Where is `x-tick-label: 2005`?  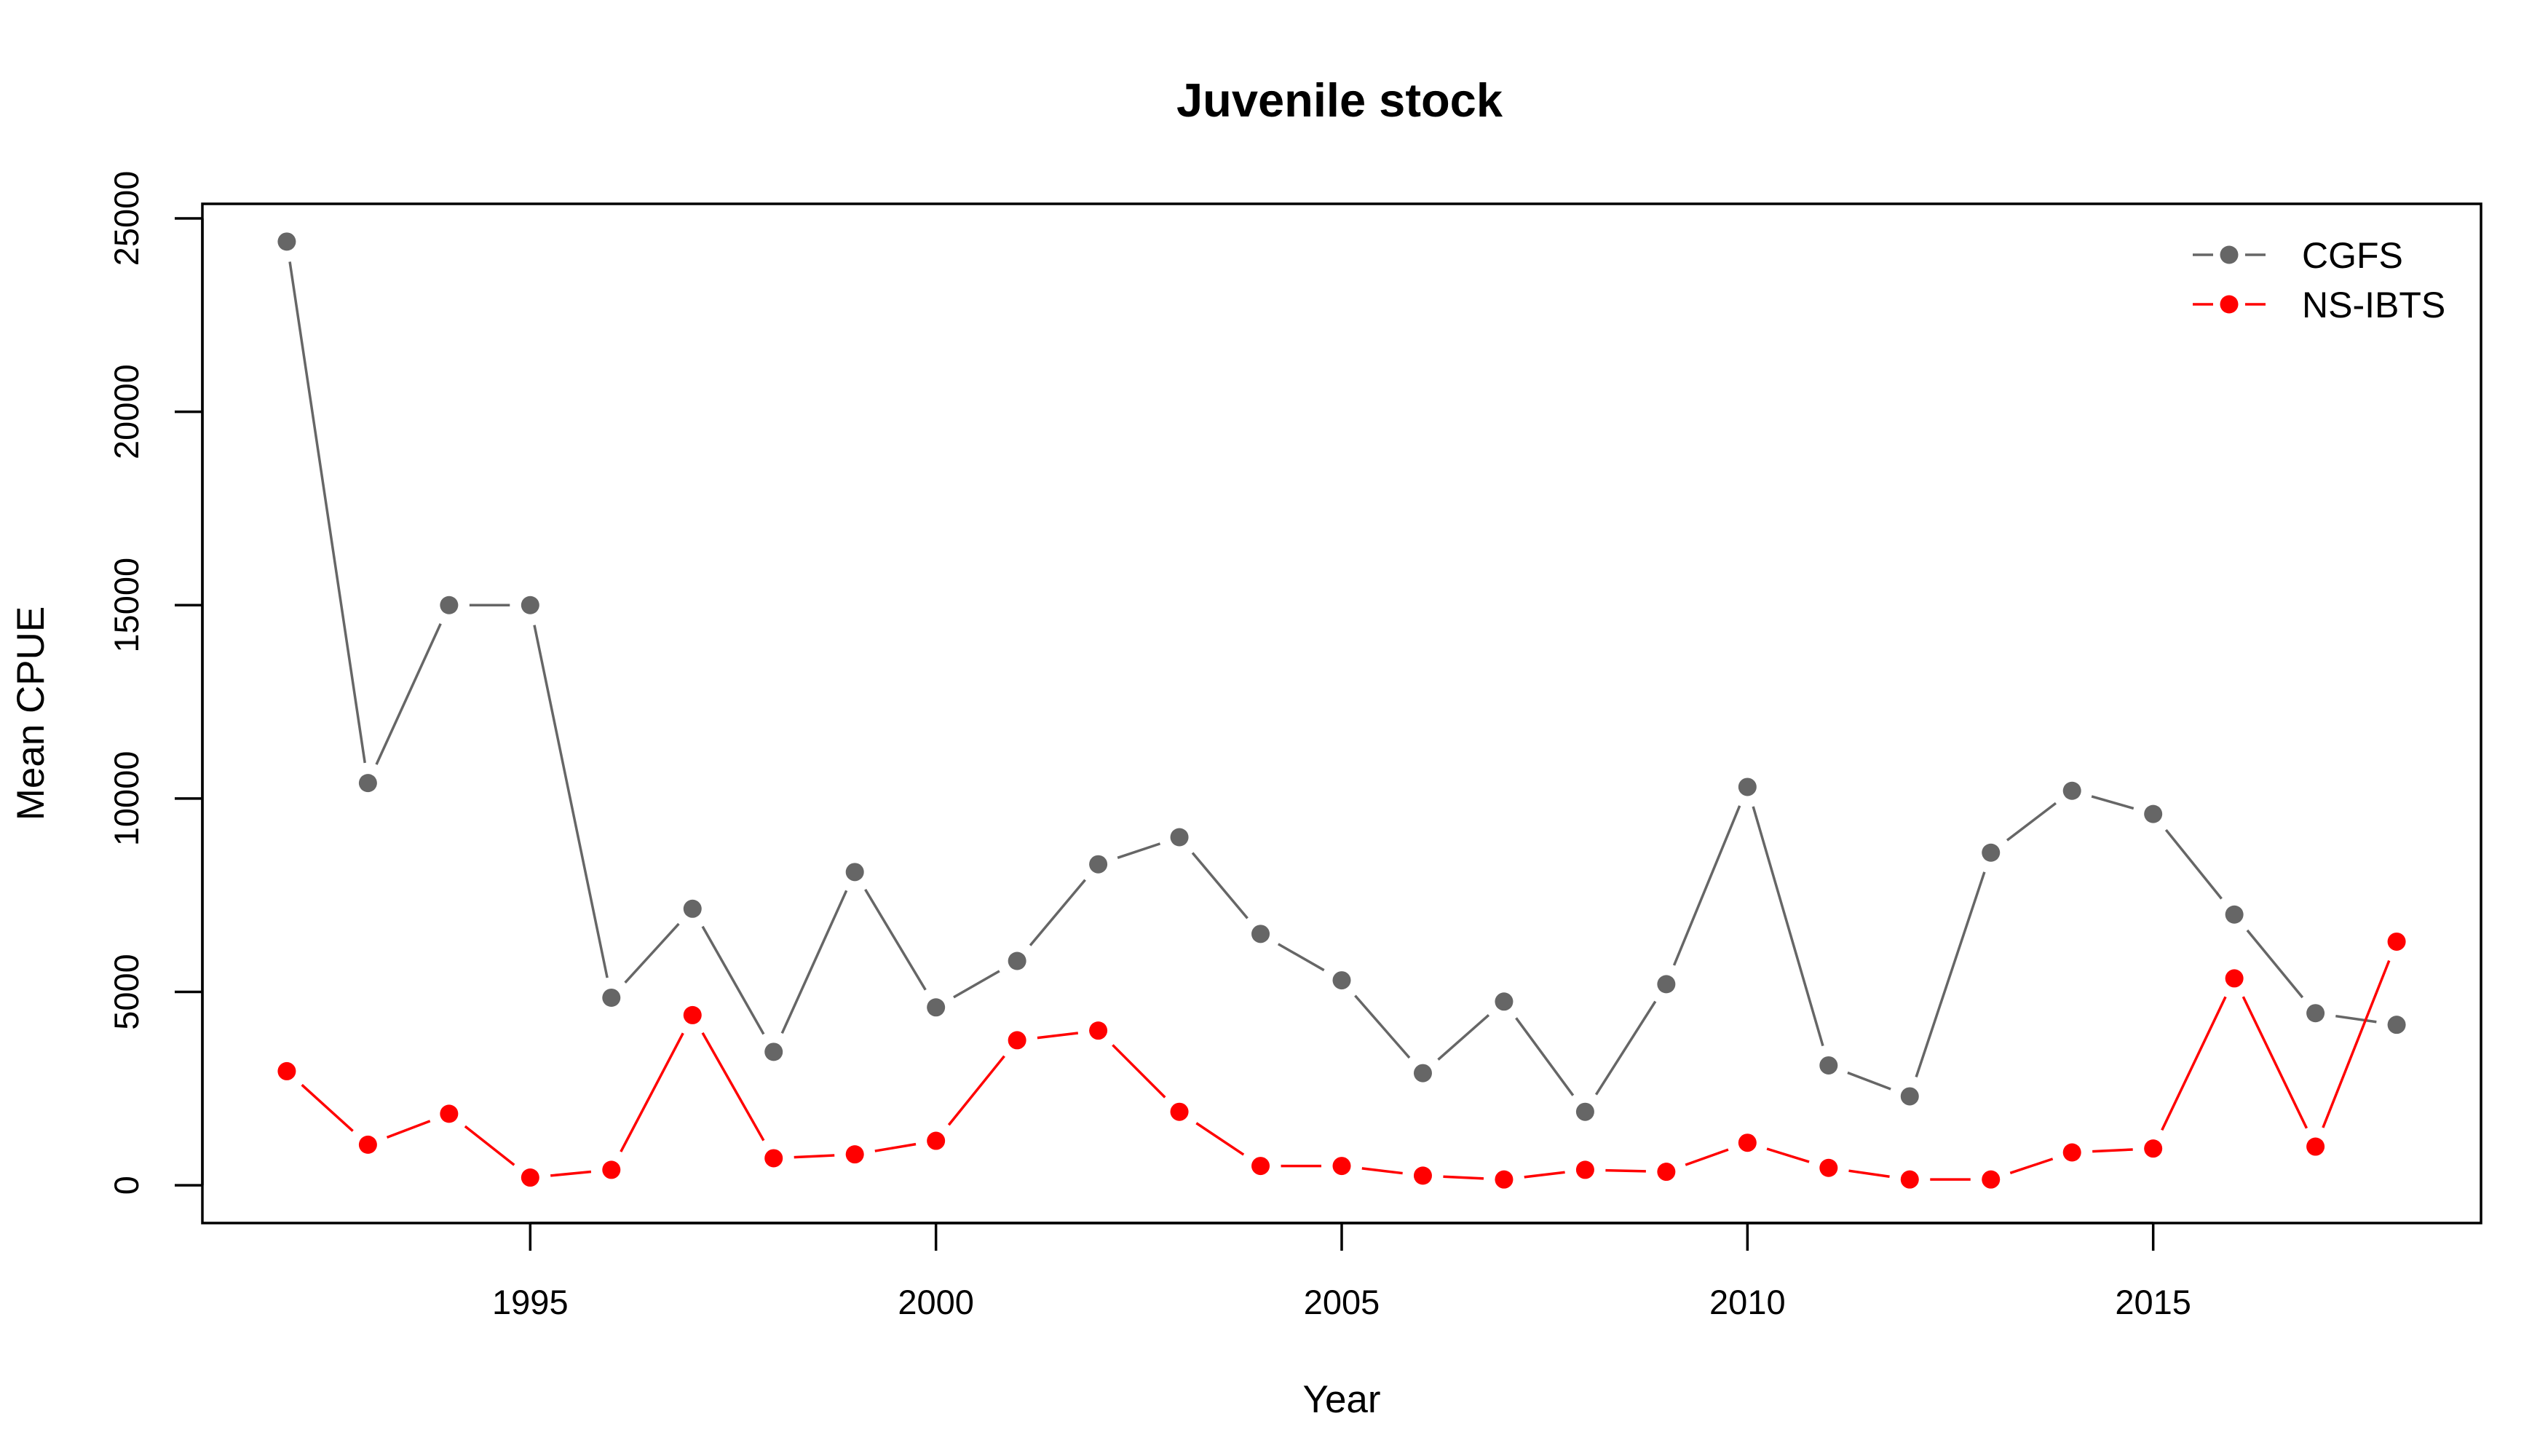 x-tick-label: 2005 is located at coordinates (1342, 1302).